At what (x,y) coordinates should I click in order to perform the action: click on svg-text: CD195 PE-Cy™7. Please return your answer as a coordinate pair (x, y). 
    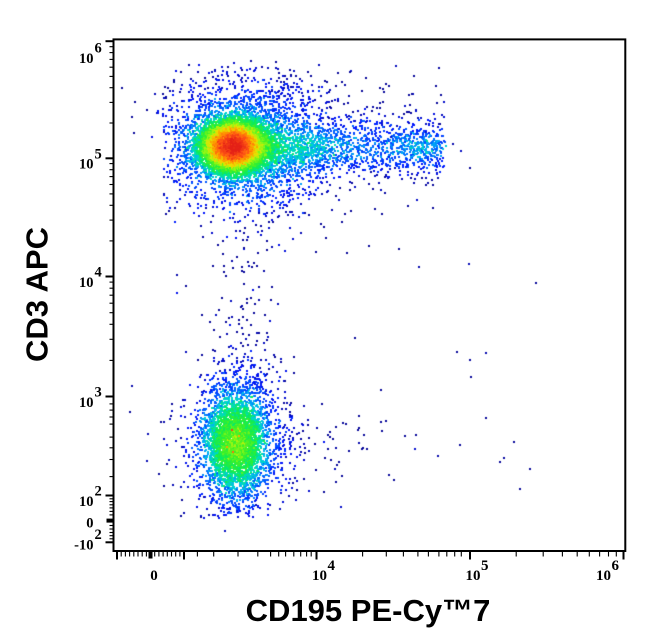
    Looking at the image, I should click on (368, 610).